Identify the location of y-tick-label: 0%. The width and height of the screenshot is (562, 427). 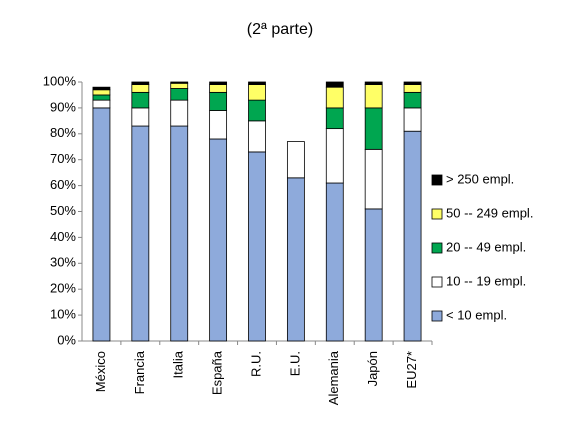
(66, 339).